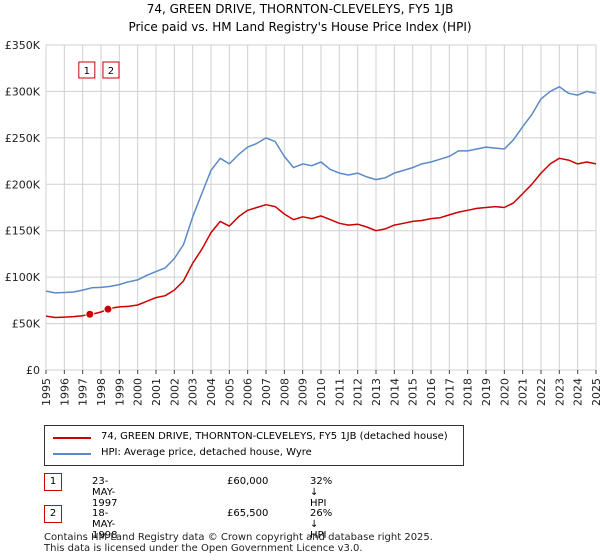 This screenshot has width=600, height=560. What do you see at coordinates (504, 392) in the screenshot?
I see `x-tick-label: 2020` at bounding box center [504, 392].